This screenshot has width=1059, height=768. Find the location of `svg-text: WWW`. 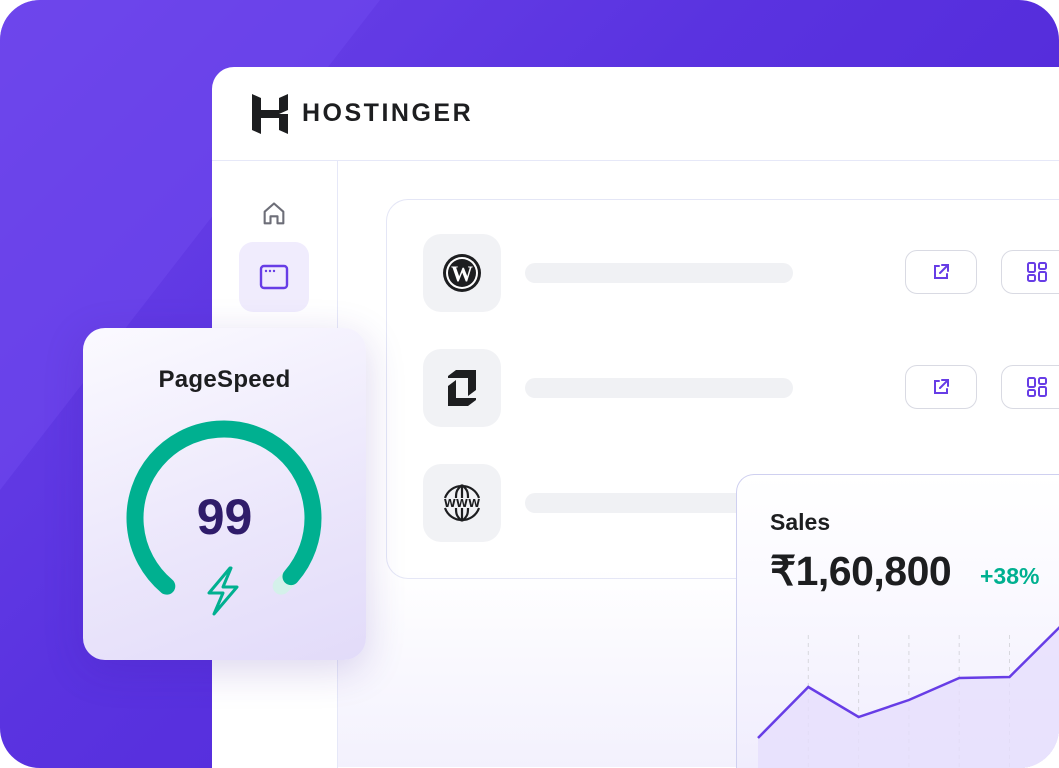

svg-text: WWW is located at coordinates (462, 503).